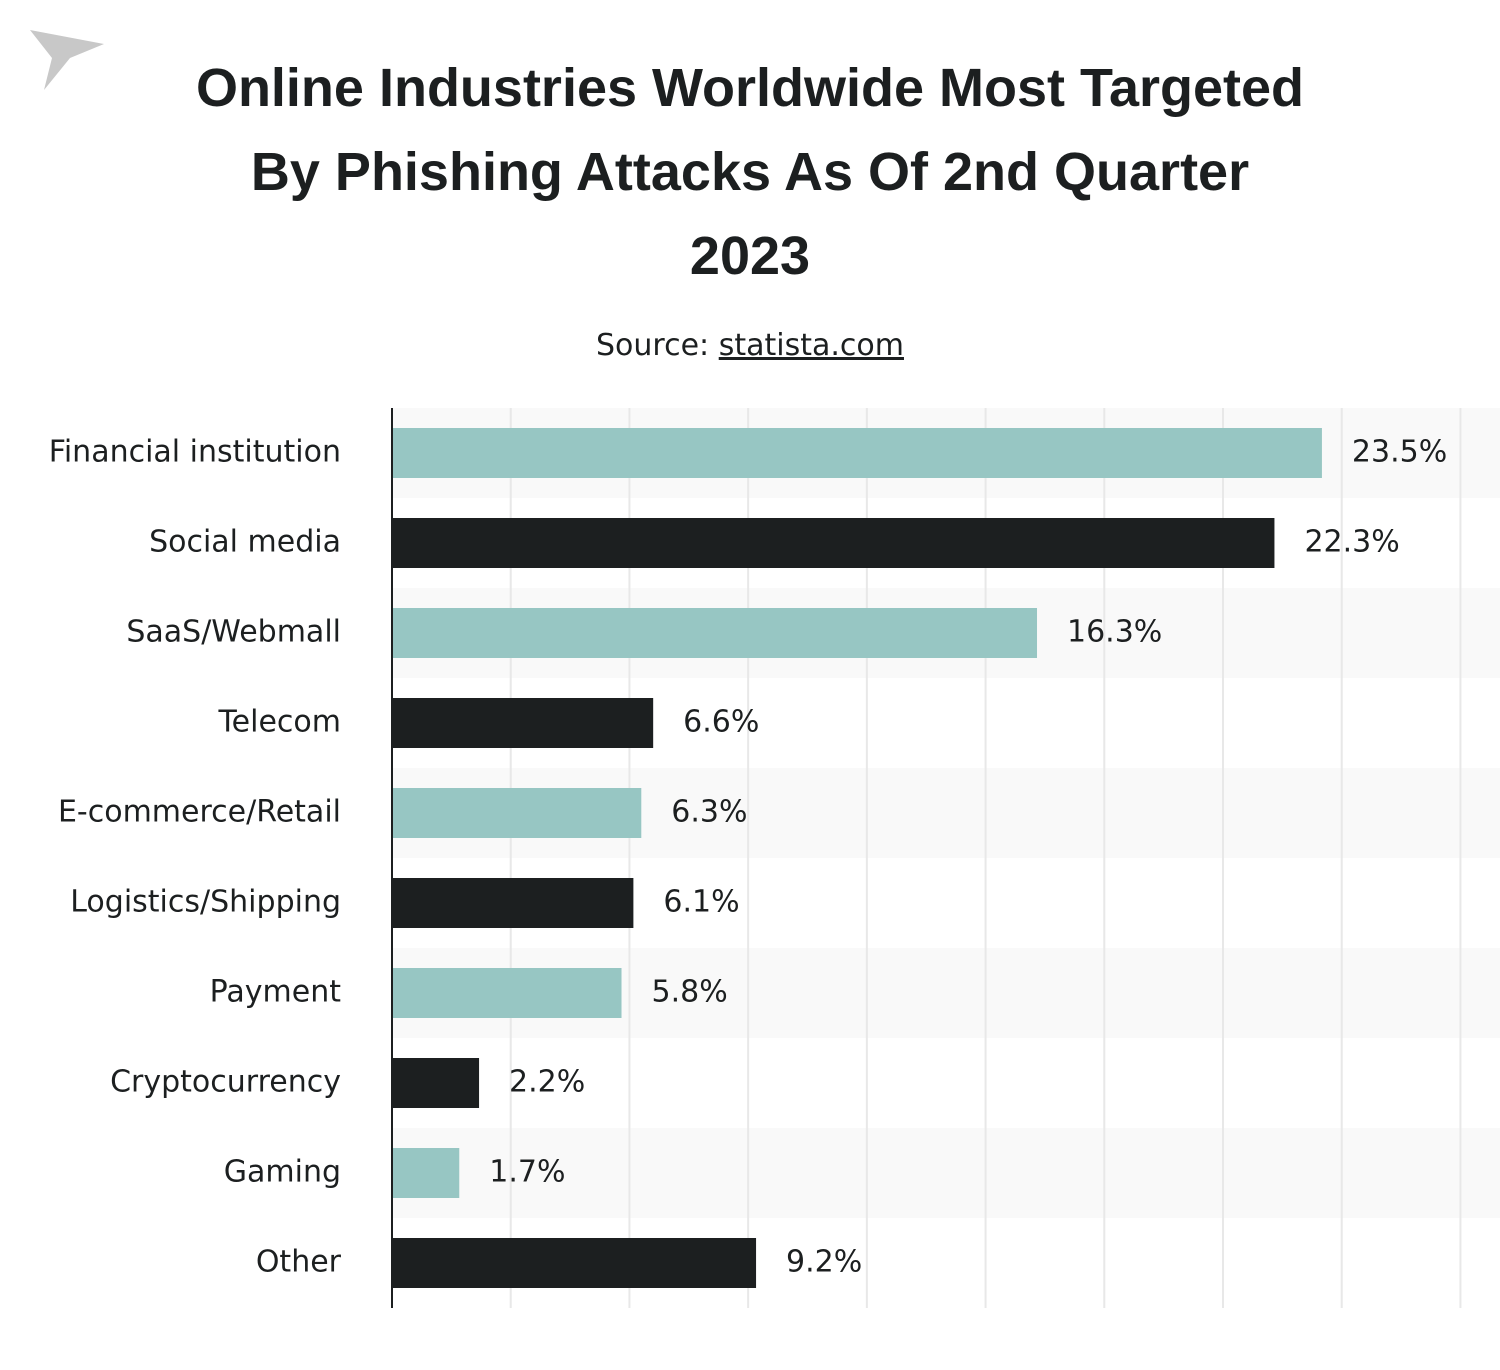 The width and height of the screenshot is (1500, 1370). I want to click on source: Source: statista.com, so click(750, 345).